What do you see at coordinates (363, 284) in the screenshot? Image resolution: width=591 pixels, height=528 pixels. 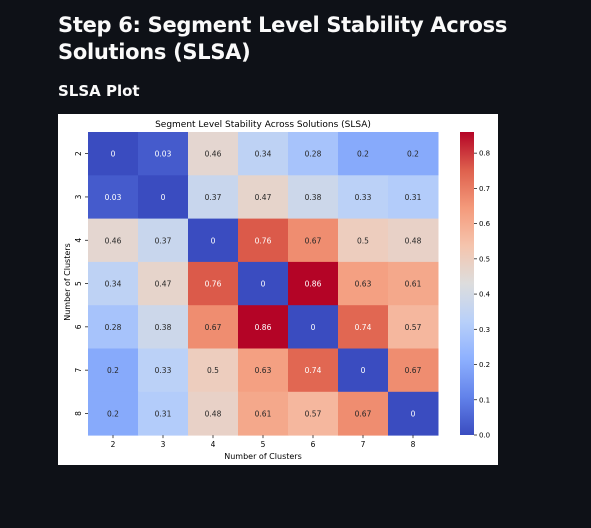 I see `cell-value-label: 0.63` at bounding box center [363, 284].